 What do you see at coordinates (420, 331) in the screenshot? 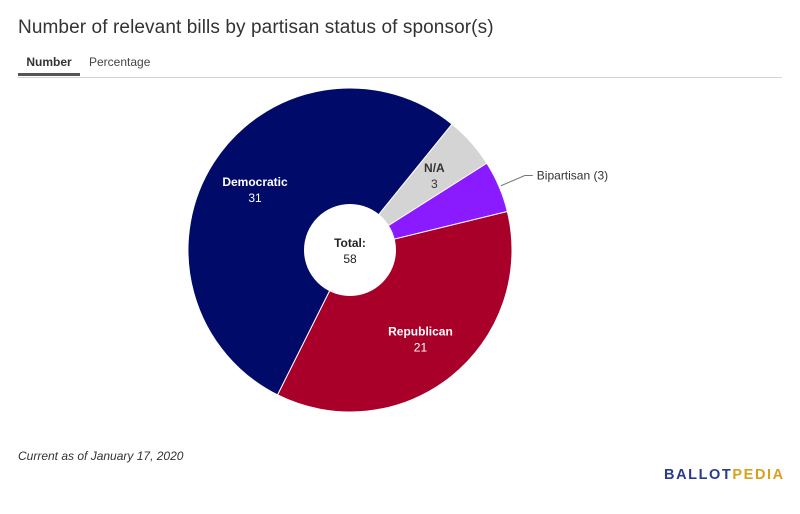
I see `slice-label-republican: Republican` at bounding box center [420, 331].